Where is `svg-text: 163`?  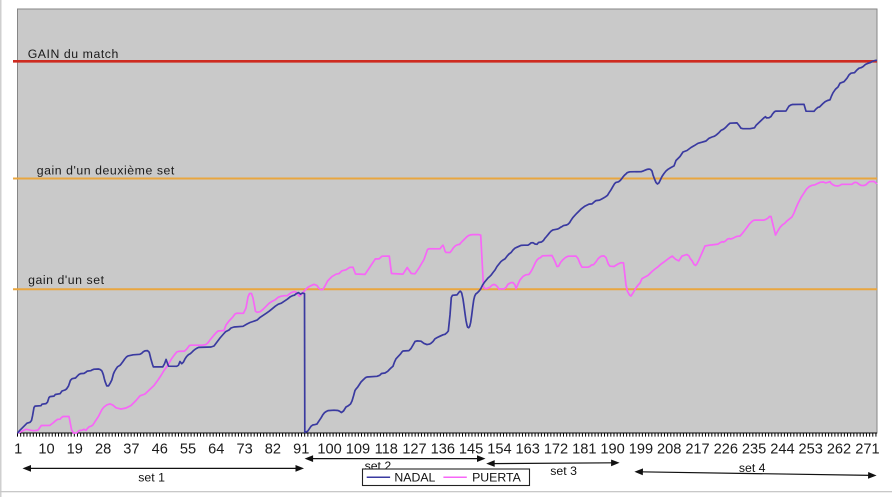 svg-text: 163 is located at coordinates (528, 450).